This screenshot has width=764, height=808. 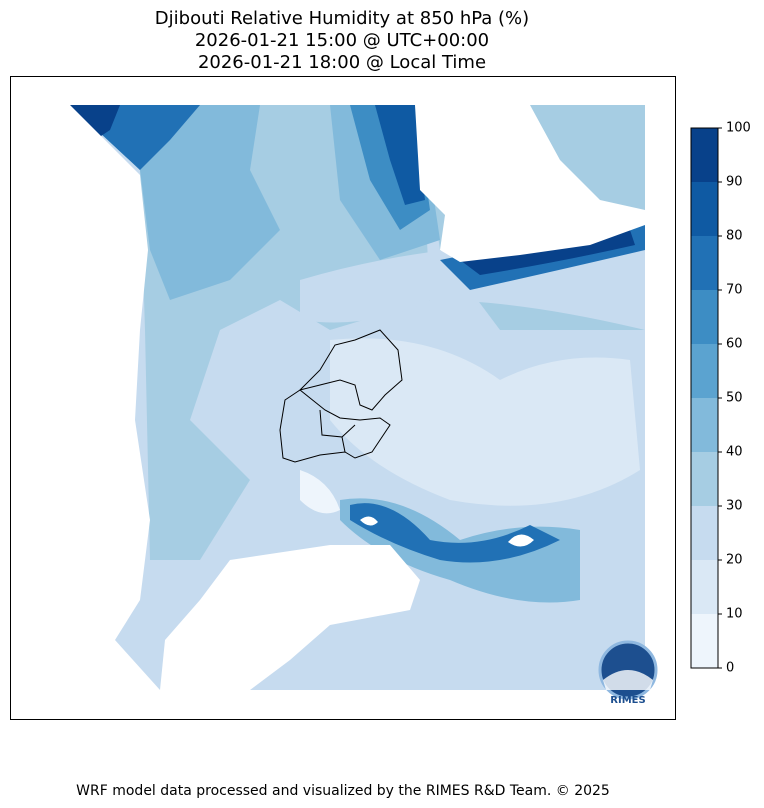 I want to click on colorbar-tick-label: 90, so click(x=734, y=182).